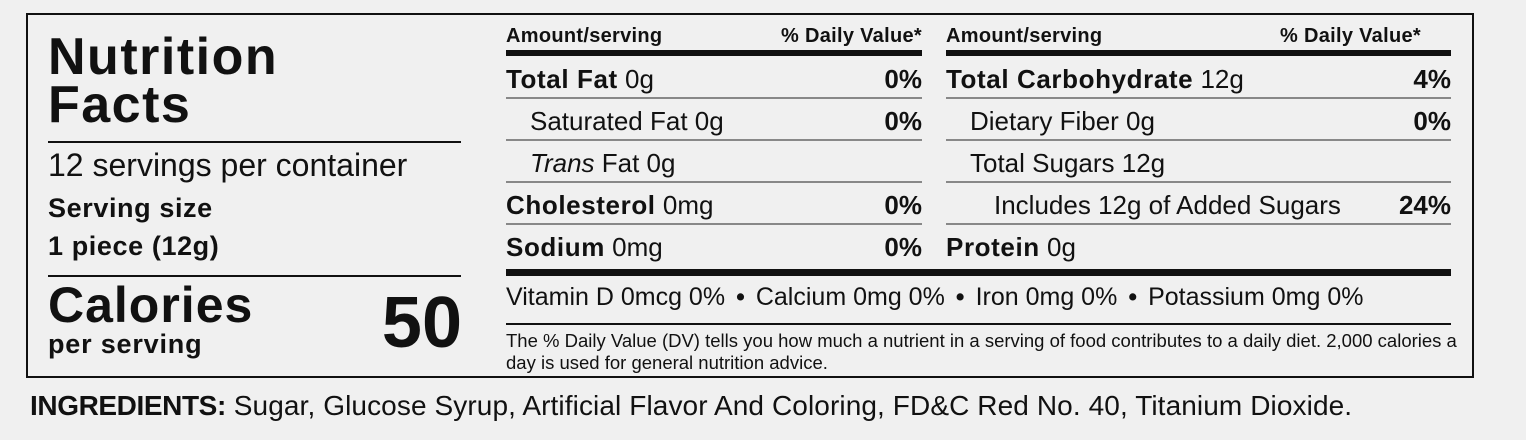 Image resolution: width=1526 pixels, height=440 pixels. I want to click on nutrient-row-added-sugars: Includes 12g of Added Sugars 24%, so click(1198, 204).